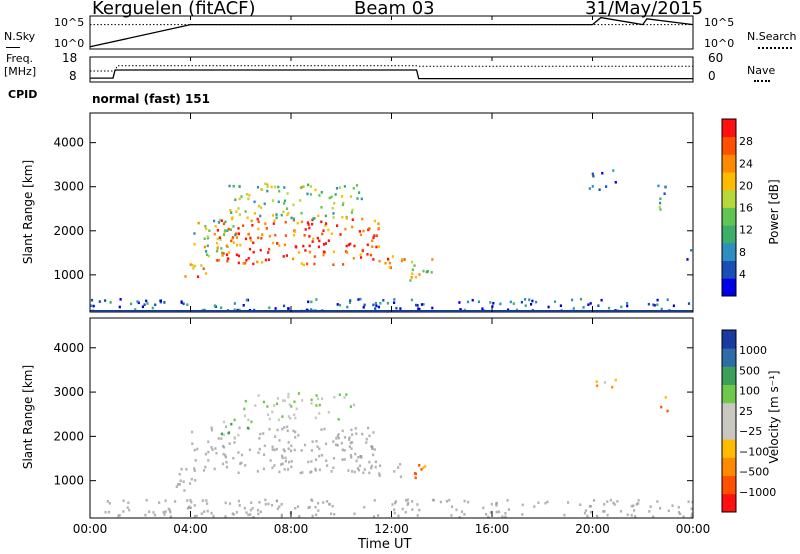 This screenshot has width=800, height=554. What do you see at coordinates (729, 421) in the screenshot?
I see `velocity-colorbar-frame` at bounding box center [729, 421].